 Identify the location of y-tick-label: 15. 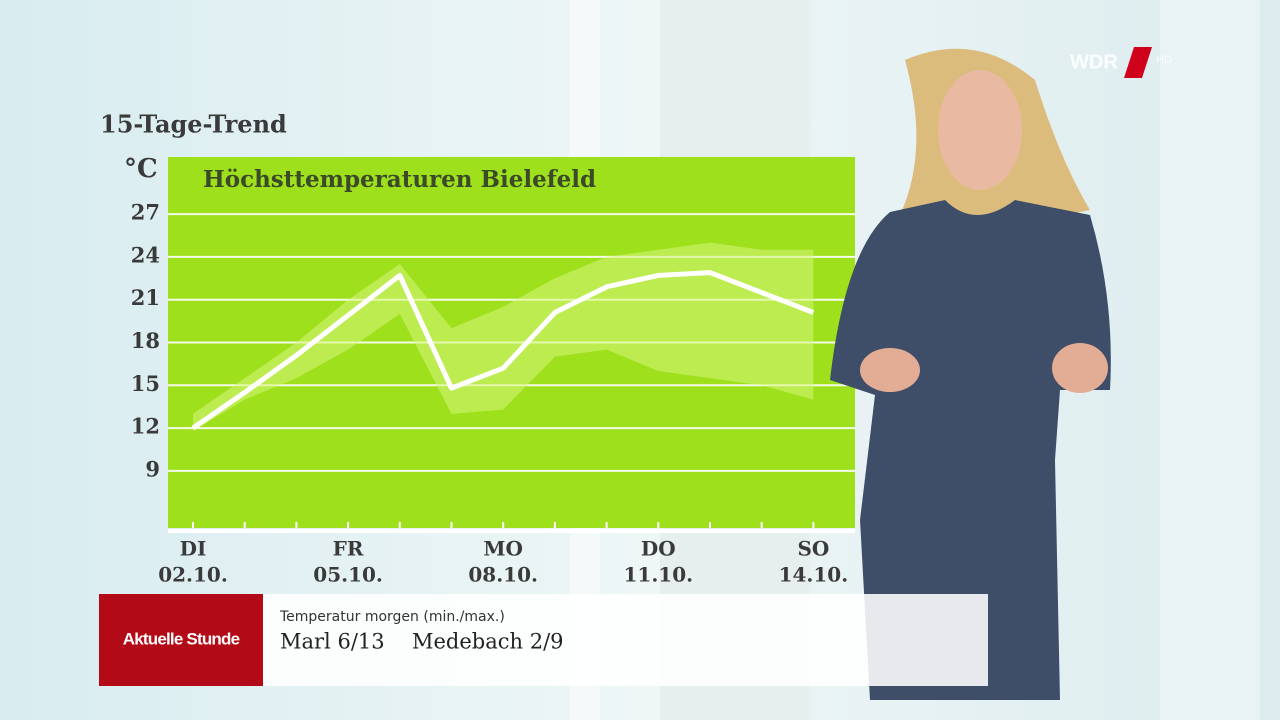
(145, 383).